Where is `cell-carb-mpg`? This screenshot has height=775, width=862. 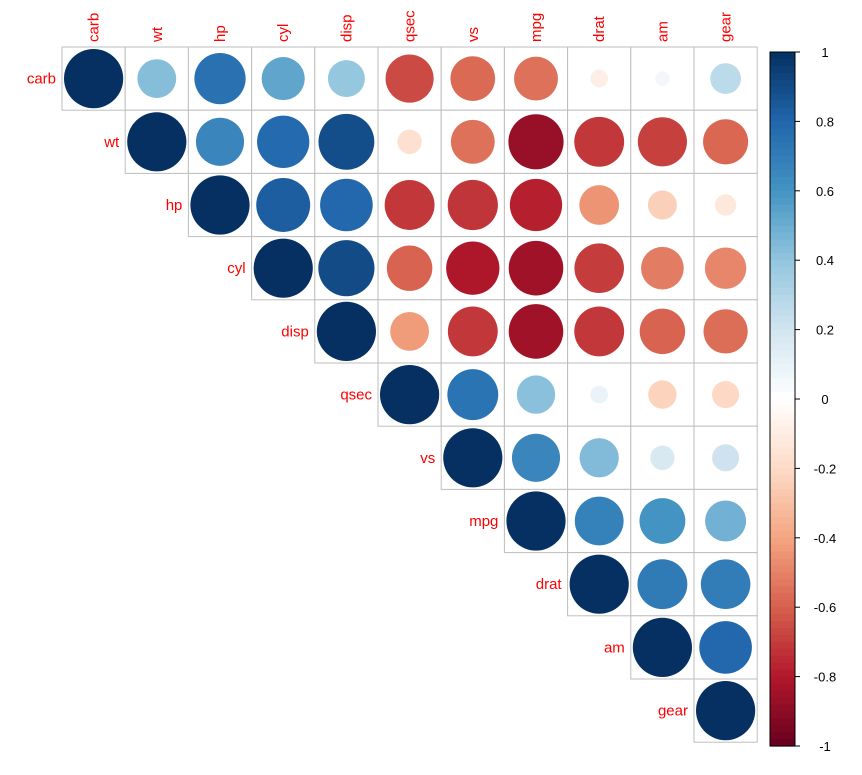
cell-carb-mpg is located at coordinates (536, 78).